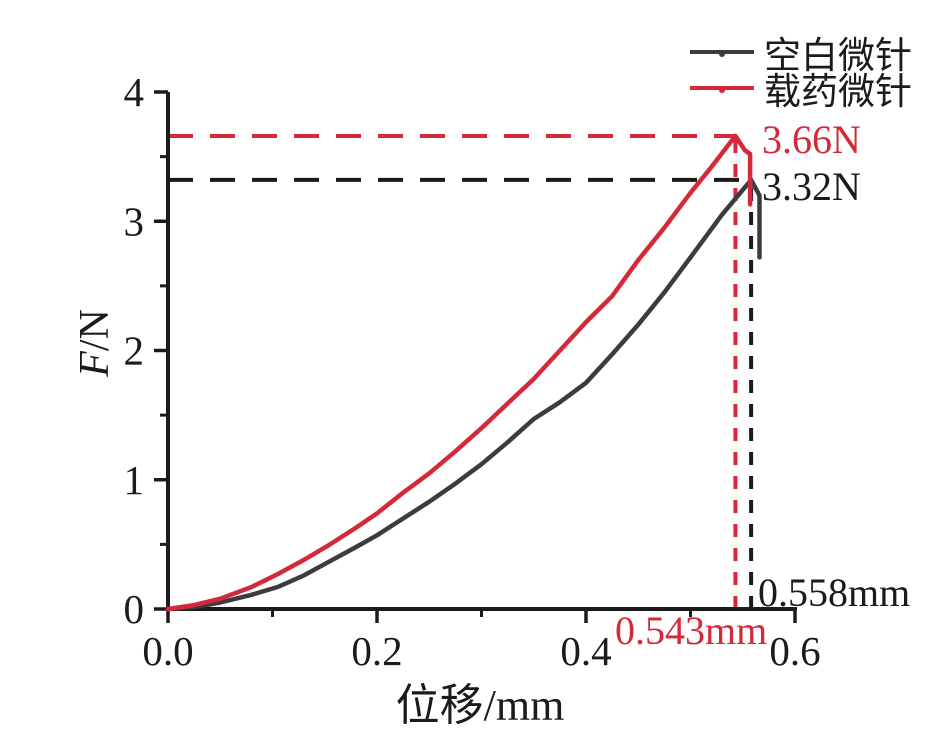 The width and height of the screenshot is (943, 745). I want to click on legend-item-blank: 空白微针, so click(801, 55).